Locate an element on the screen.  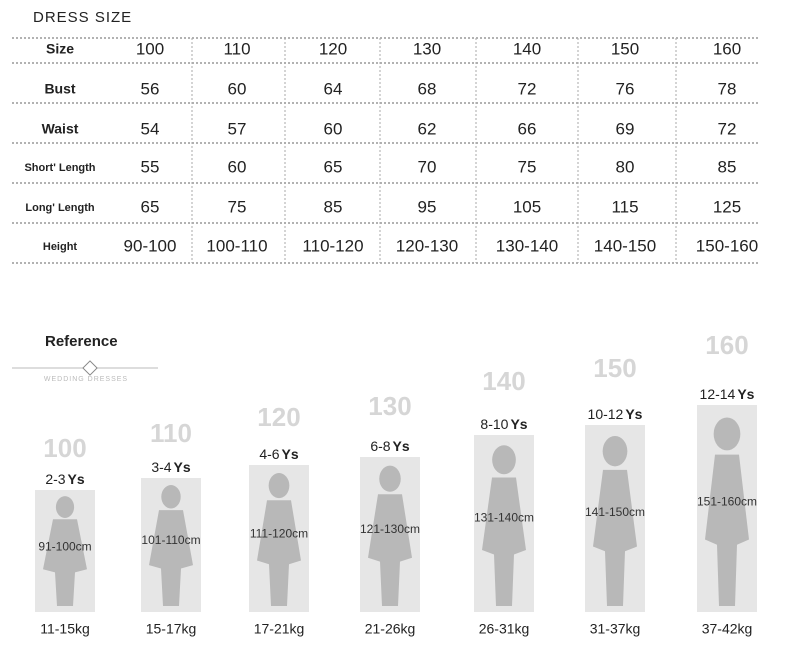
cell: 80 is located at coordinates (625, 166).